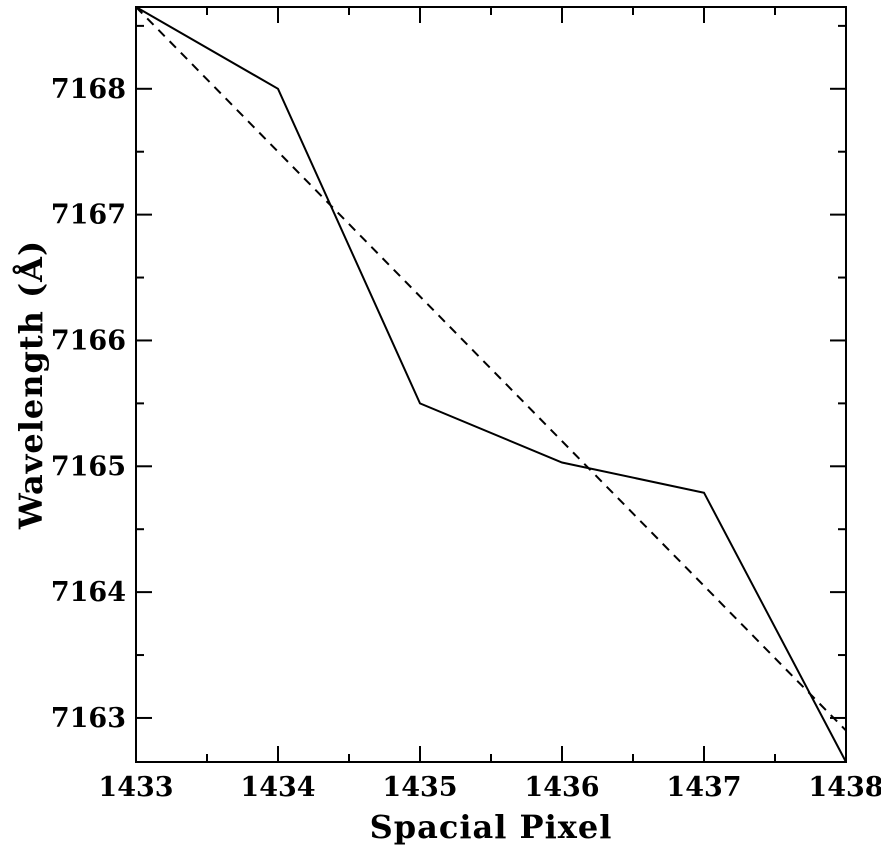 Image resolution: width=881 pixels, height=851 pixels. What do you see at coordinates (277, 787) in the screenshot?
I see `x-tick-label: 1434` at bounding box center [277, 787].